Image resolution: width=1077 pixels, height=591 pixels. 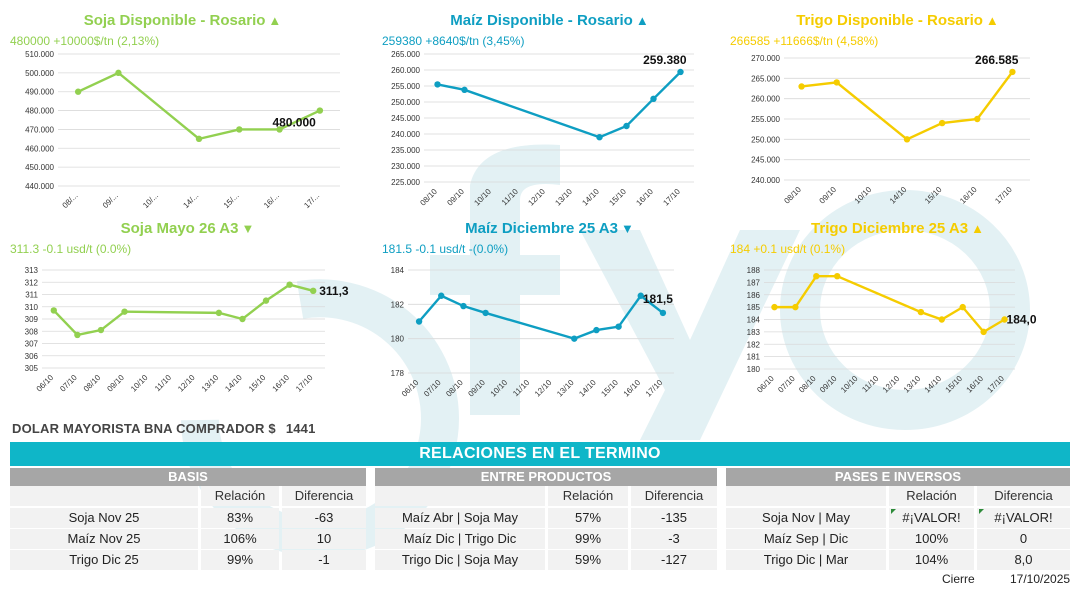 I want to click on cell-relacion: #¡VALOR!, so click(x=931, y=518).